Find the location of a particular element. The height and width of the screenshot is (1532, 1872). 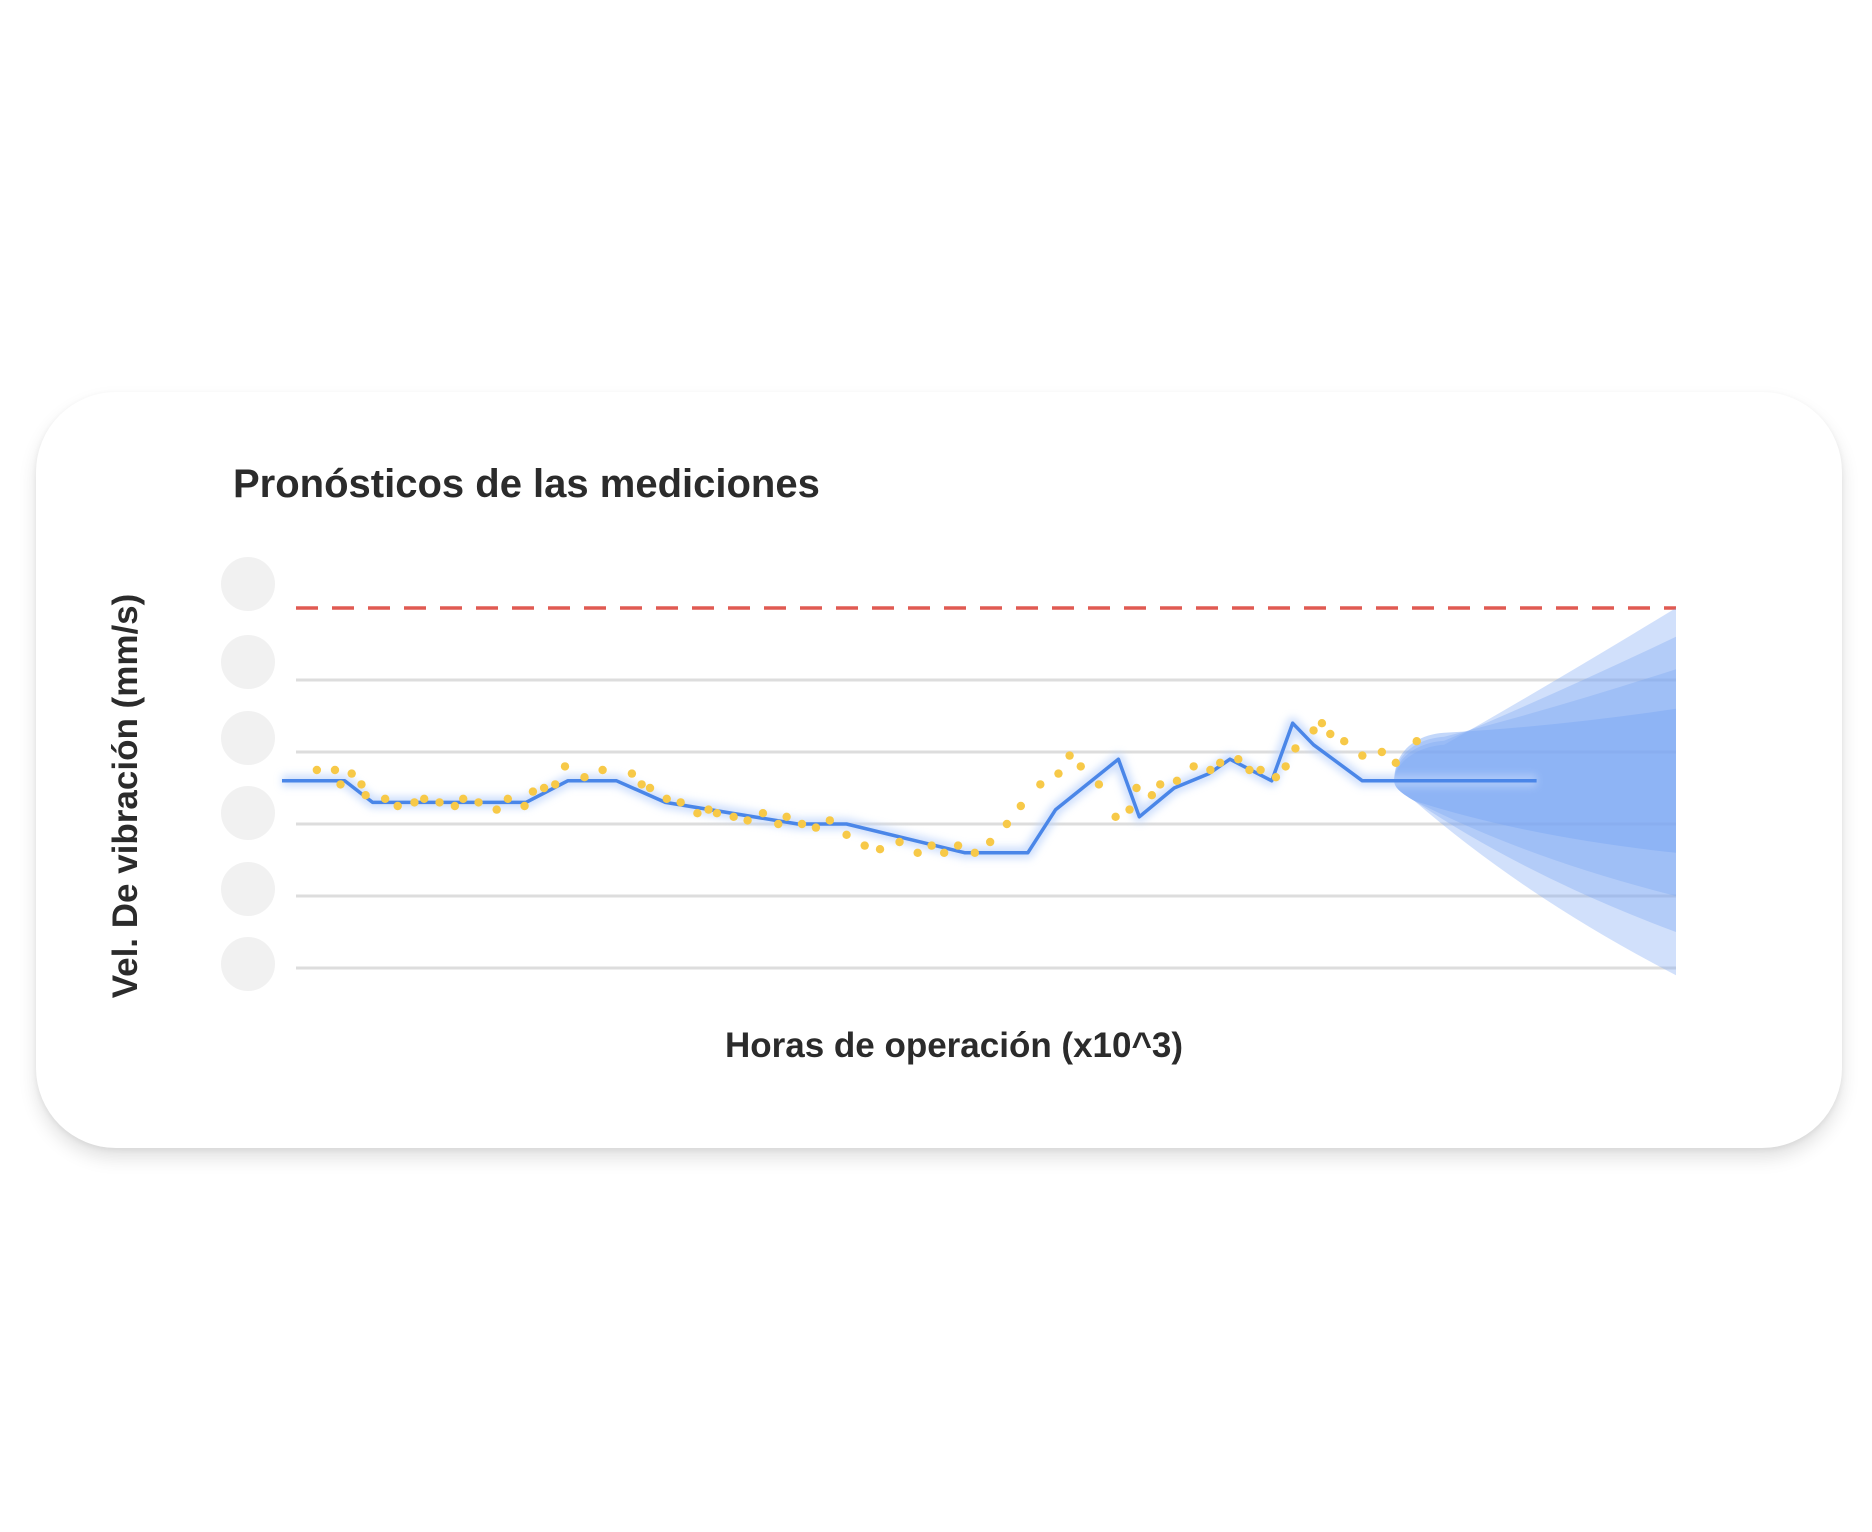

chart-title: Pronósticos de las mediciones is located at coordinates (526, 484).